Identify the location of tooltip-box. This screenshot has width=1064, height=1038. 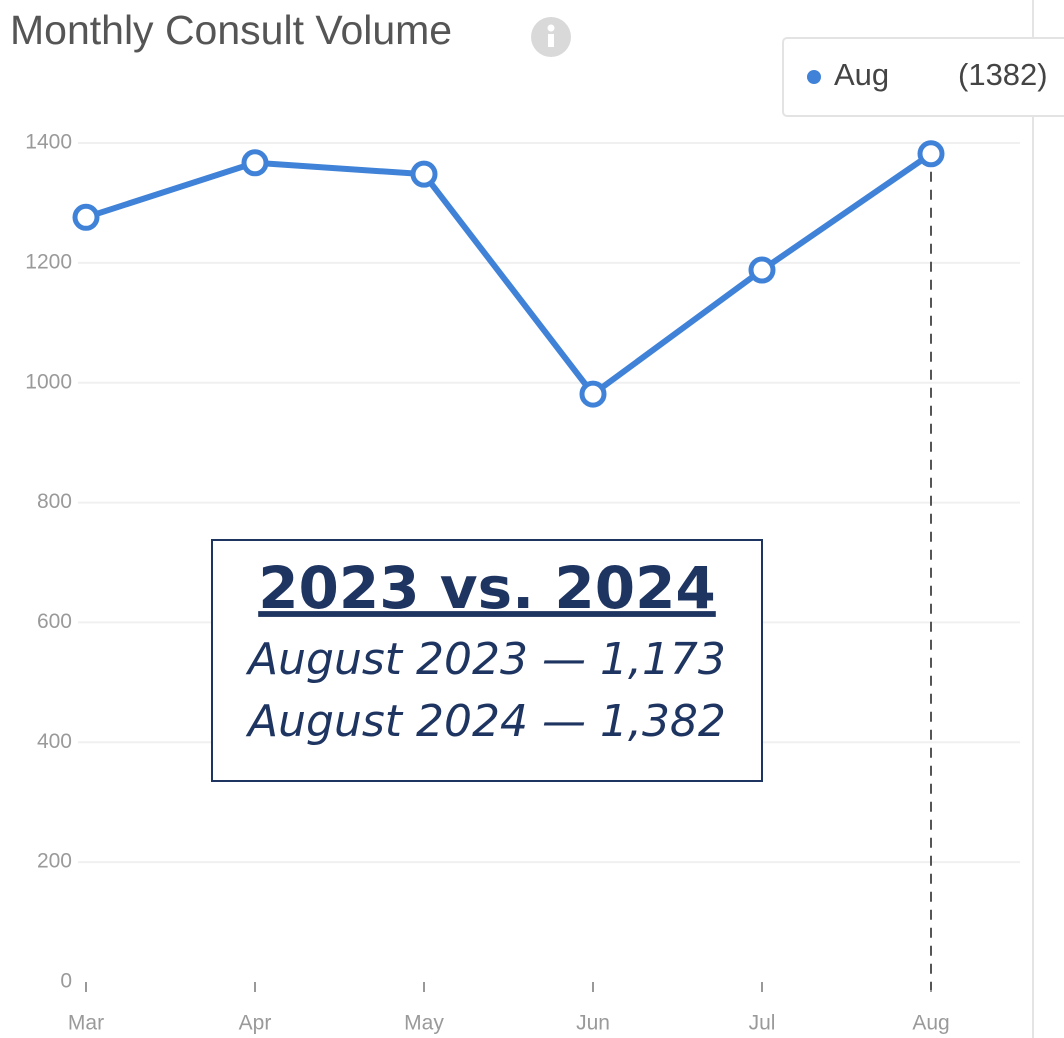
(923, 77).